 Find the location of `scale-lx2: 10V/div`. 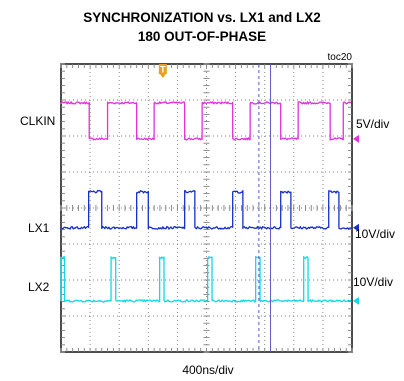

scale-lx2: 10V/div is located at coordinates (373, 282).